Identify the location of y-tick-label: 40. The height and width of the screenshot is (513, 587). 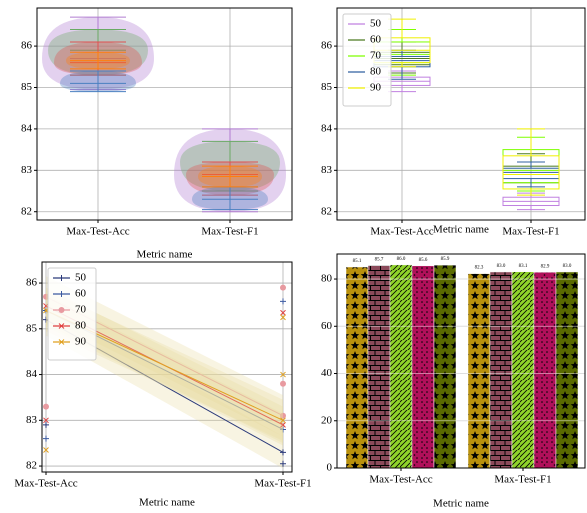
(327, 373).